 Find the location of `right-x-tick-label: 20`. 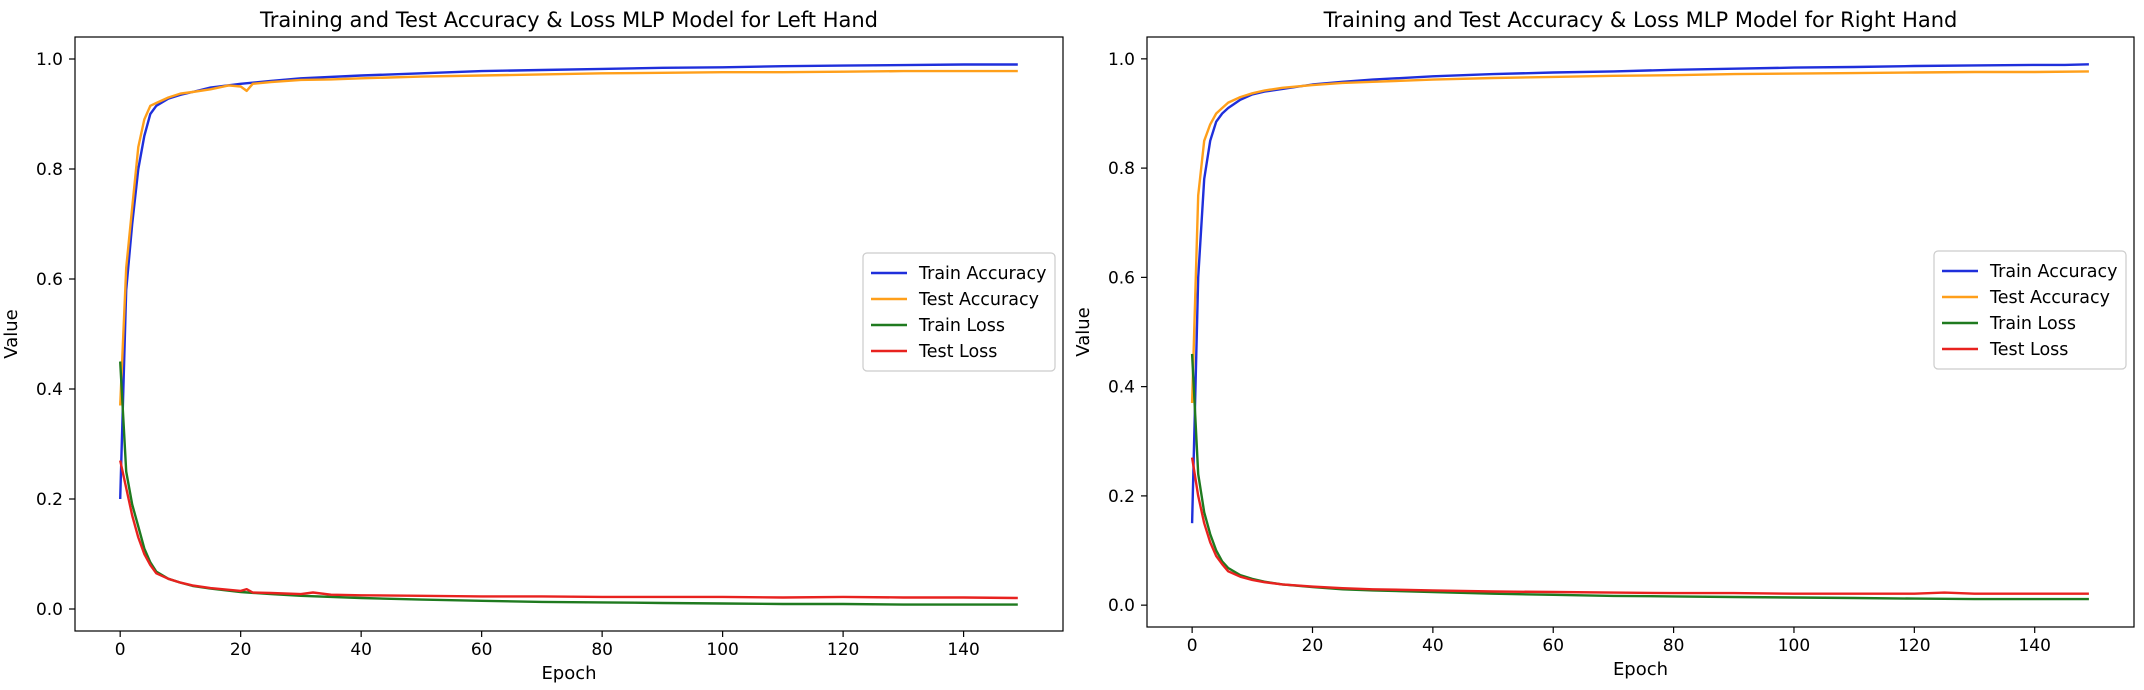

right-x-tick-label: 20 is located at coordinates (1313, 646).